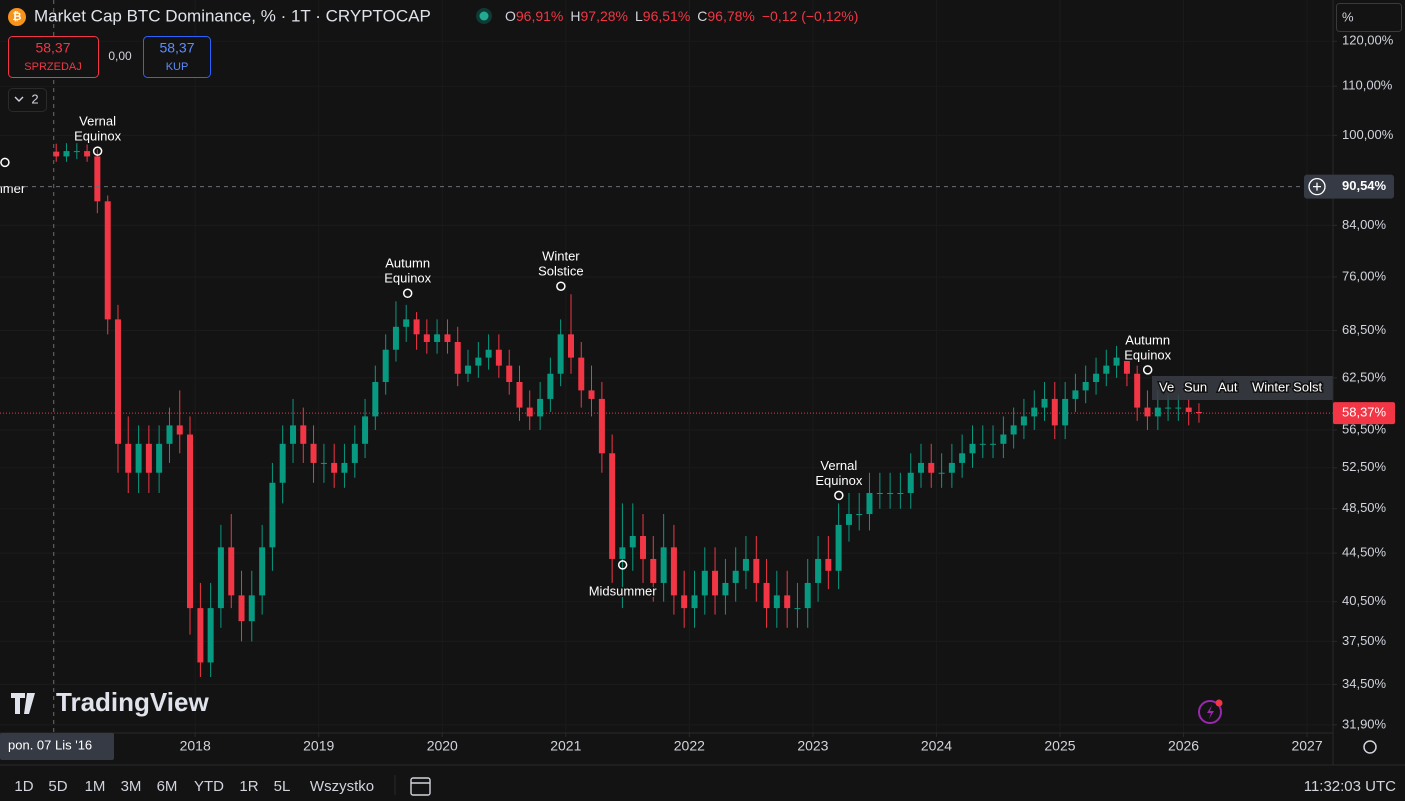 This screenshot has height=801, width=1405. I want to click on ohlc-key: O, so click(510, 16).